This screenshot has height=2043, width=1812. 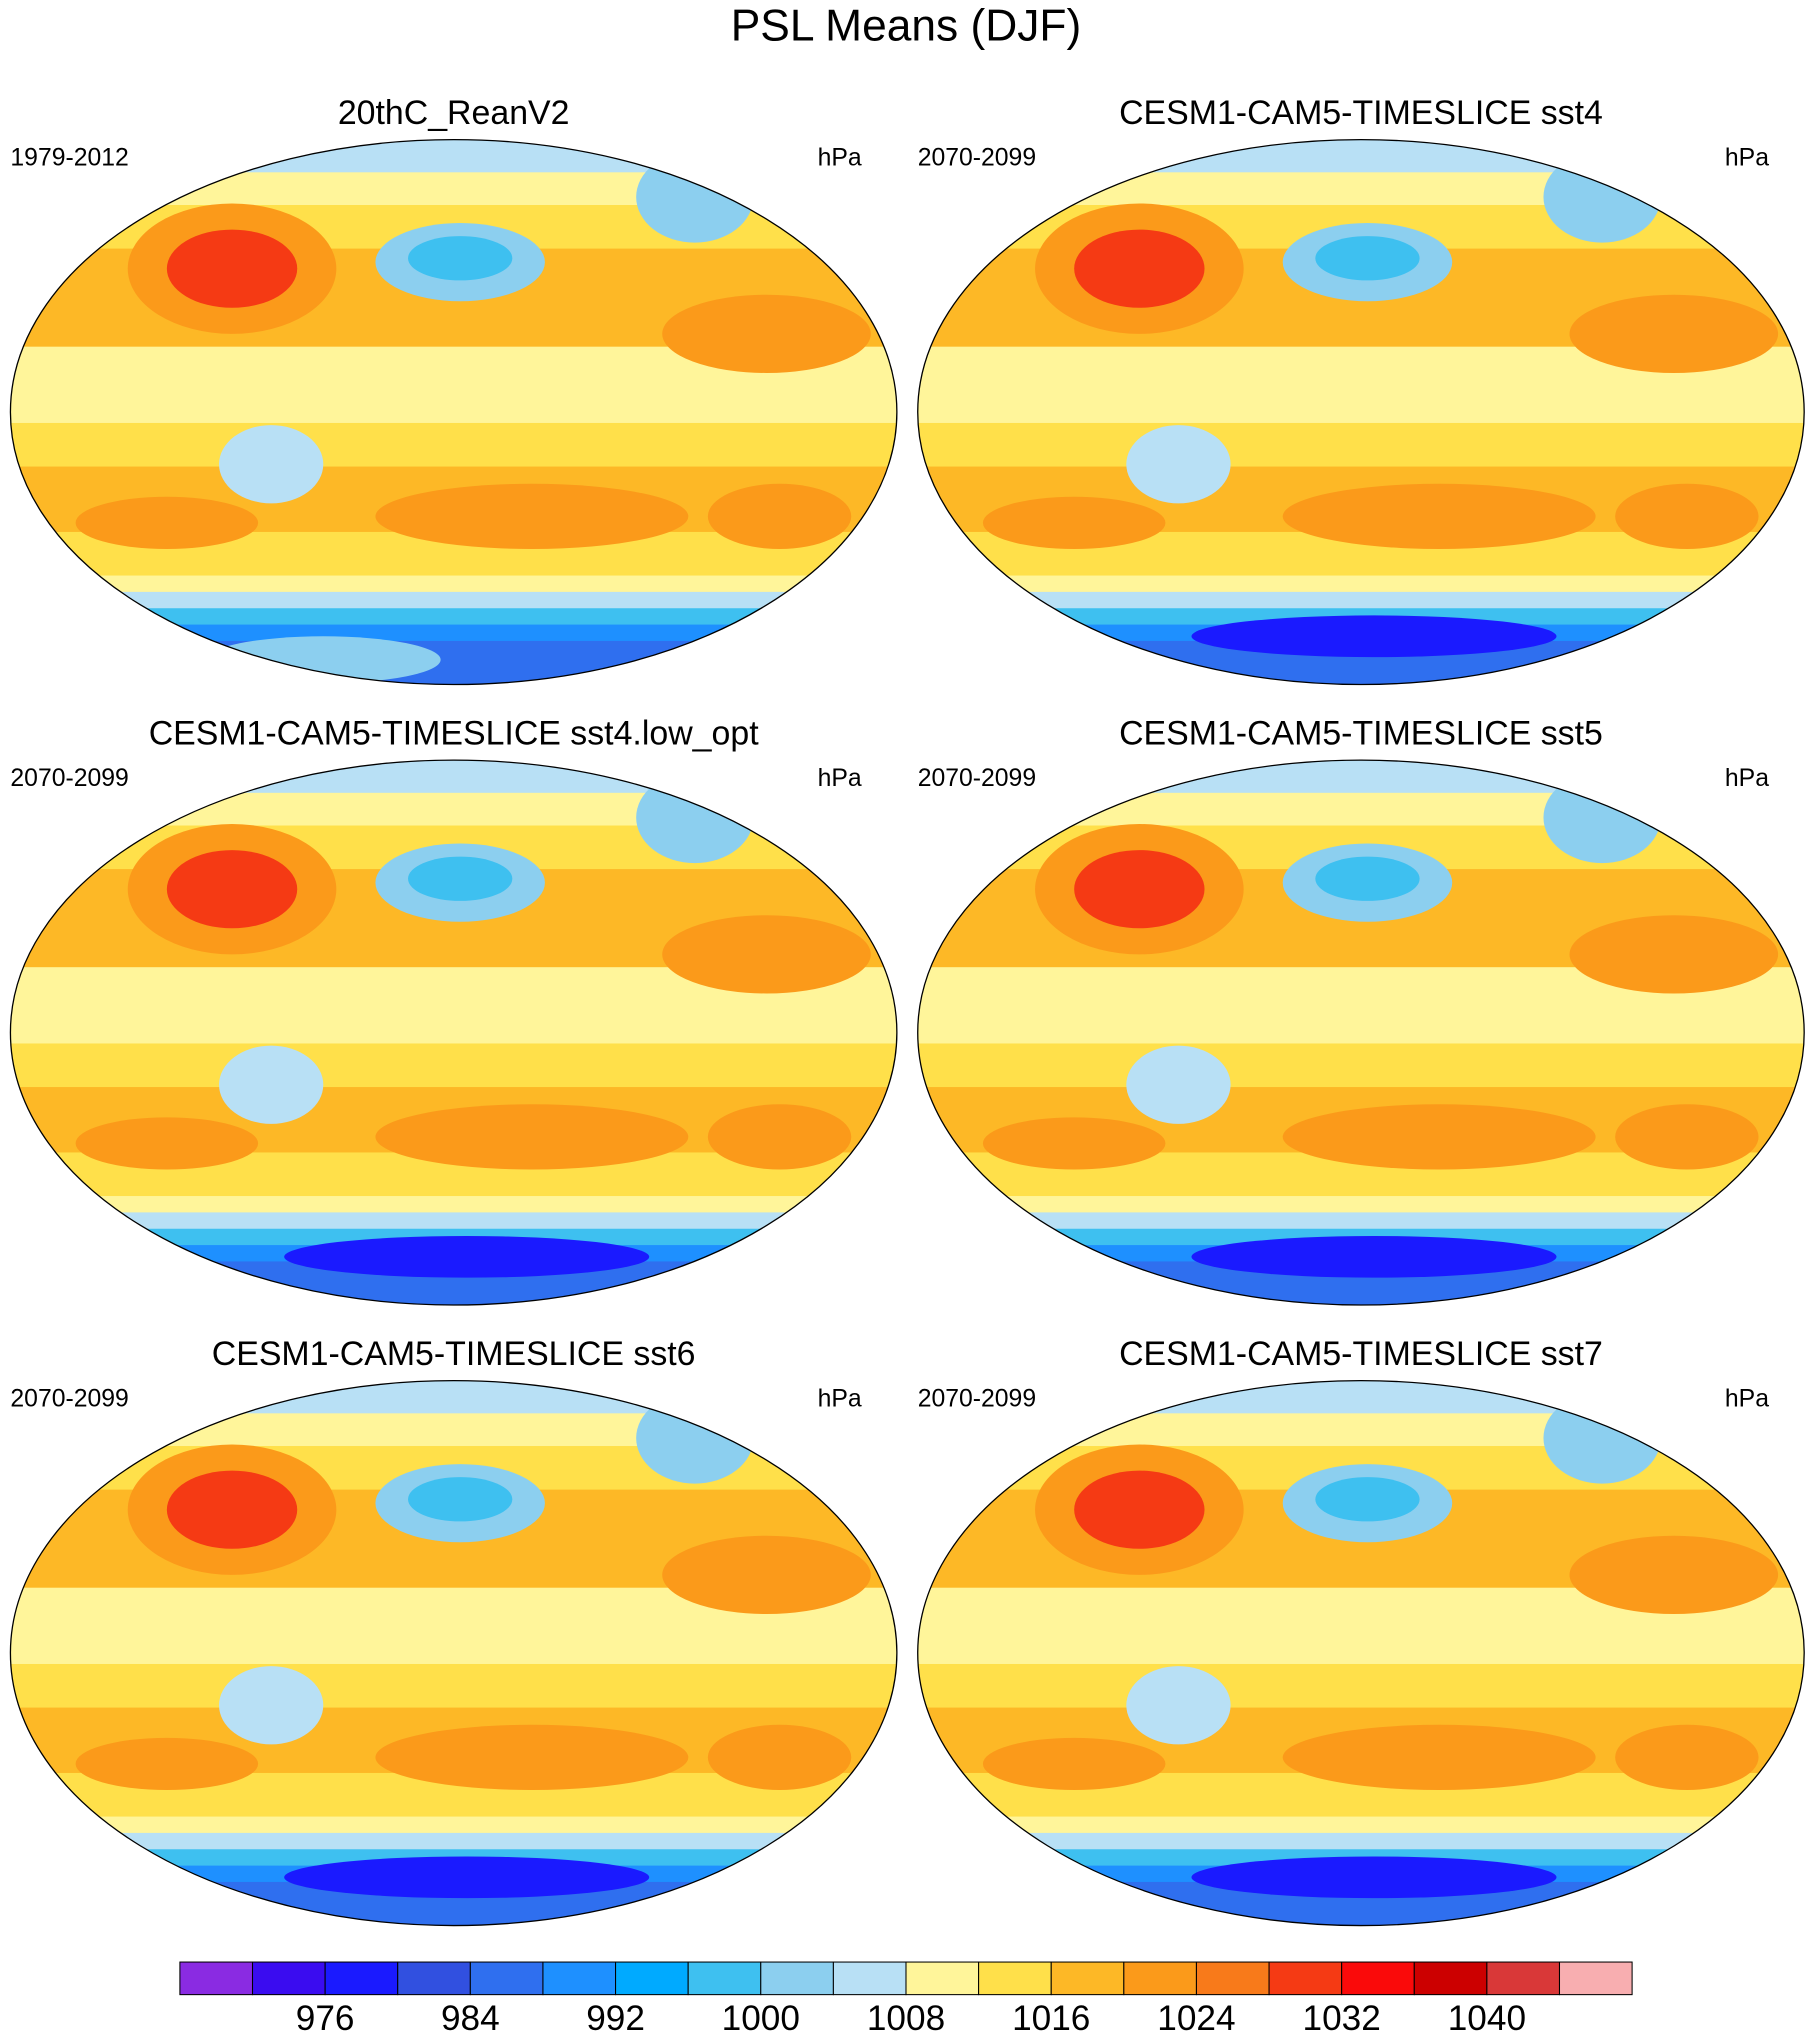 What do you see at coordinates (1487, 2018) in the screenshot?
I see `colorbar-label: 1040` at bounding box center [1487, 2018].